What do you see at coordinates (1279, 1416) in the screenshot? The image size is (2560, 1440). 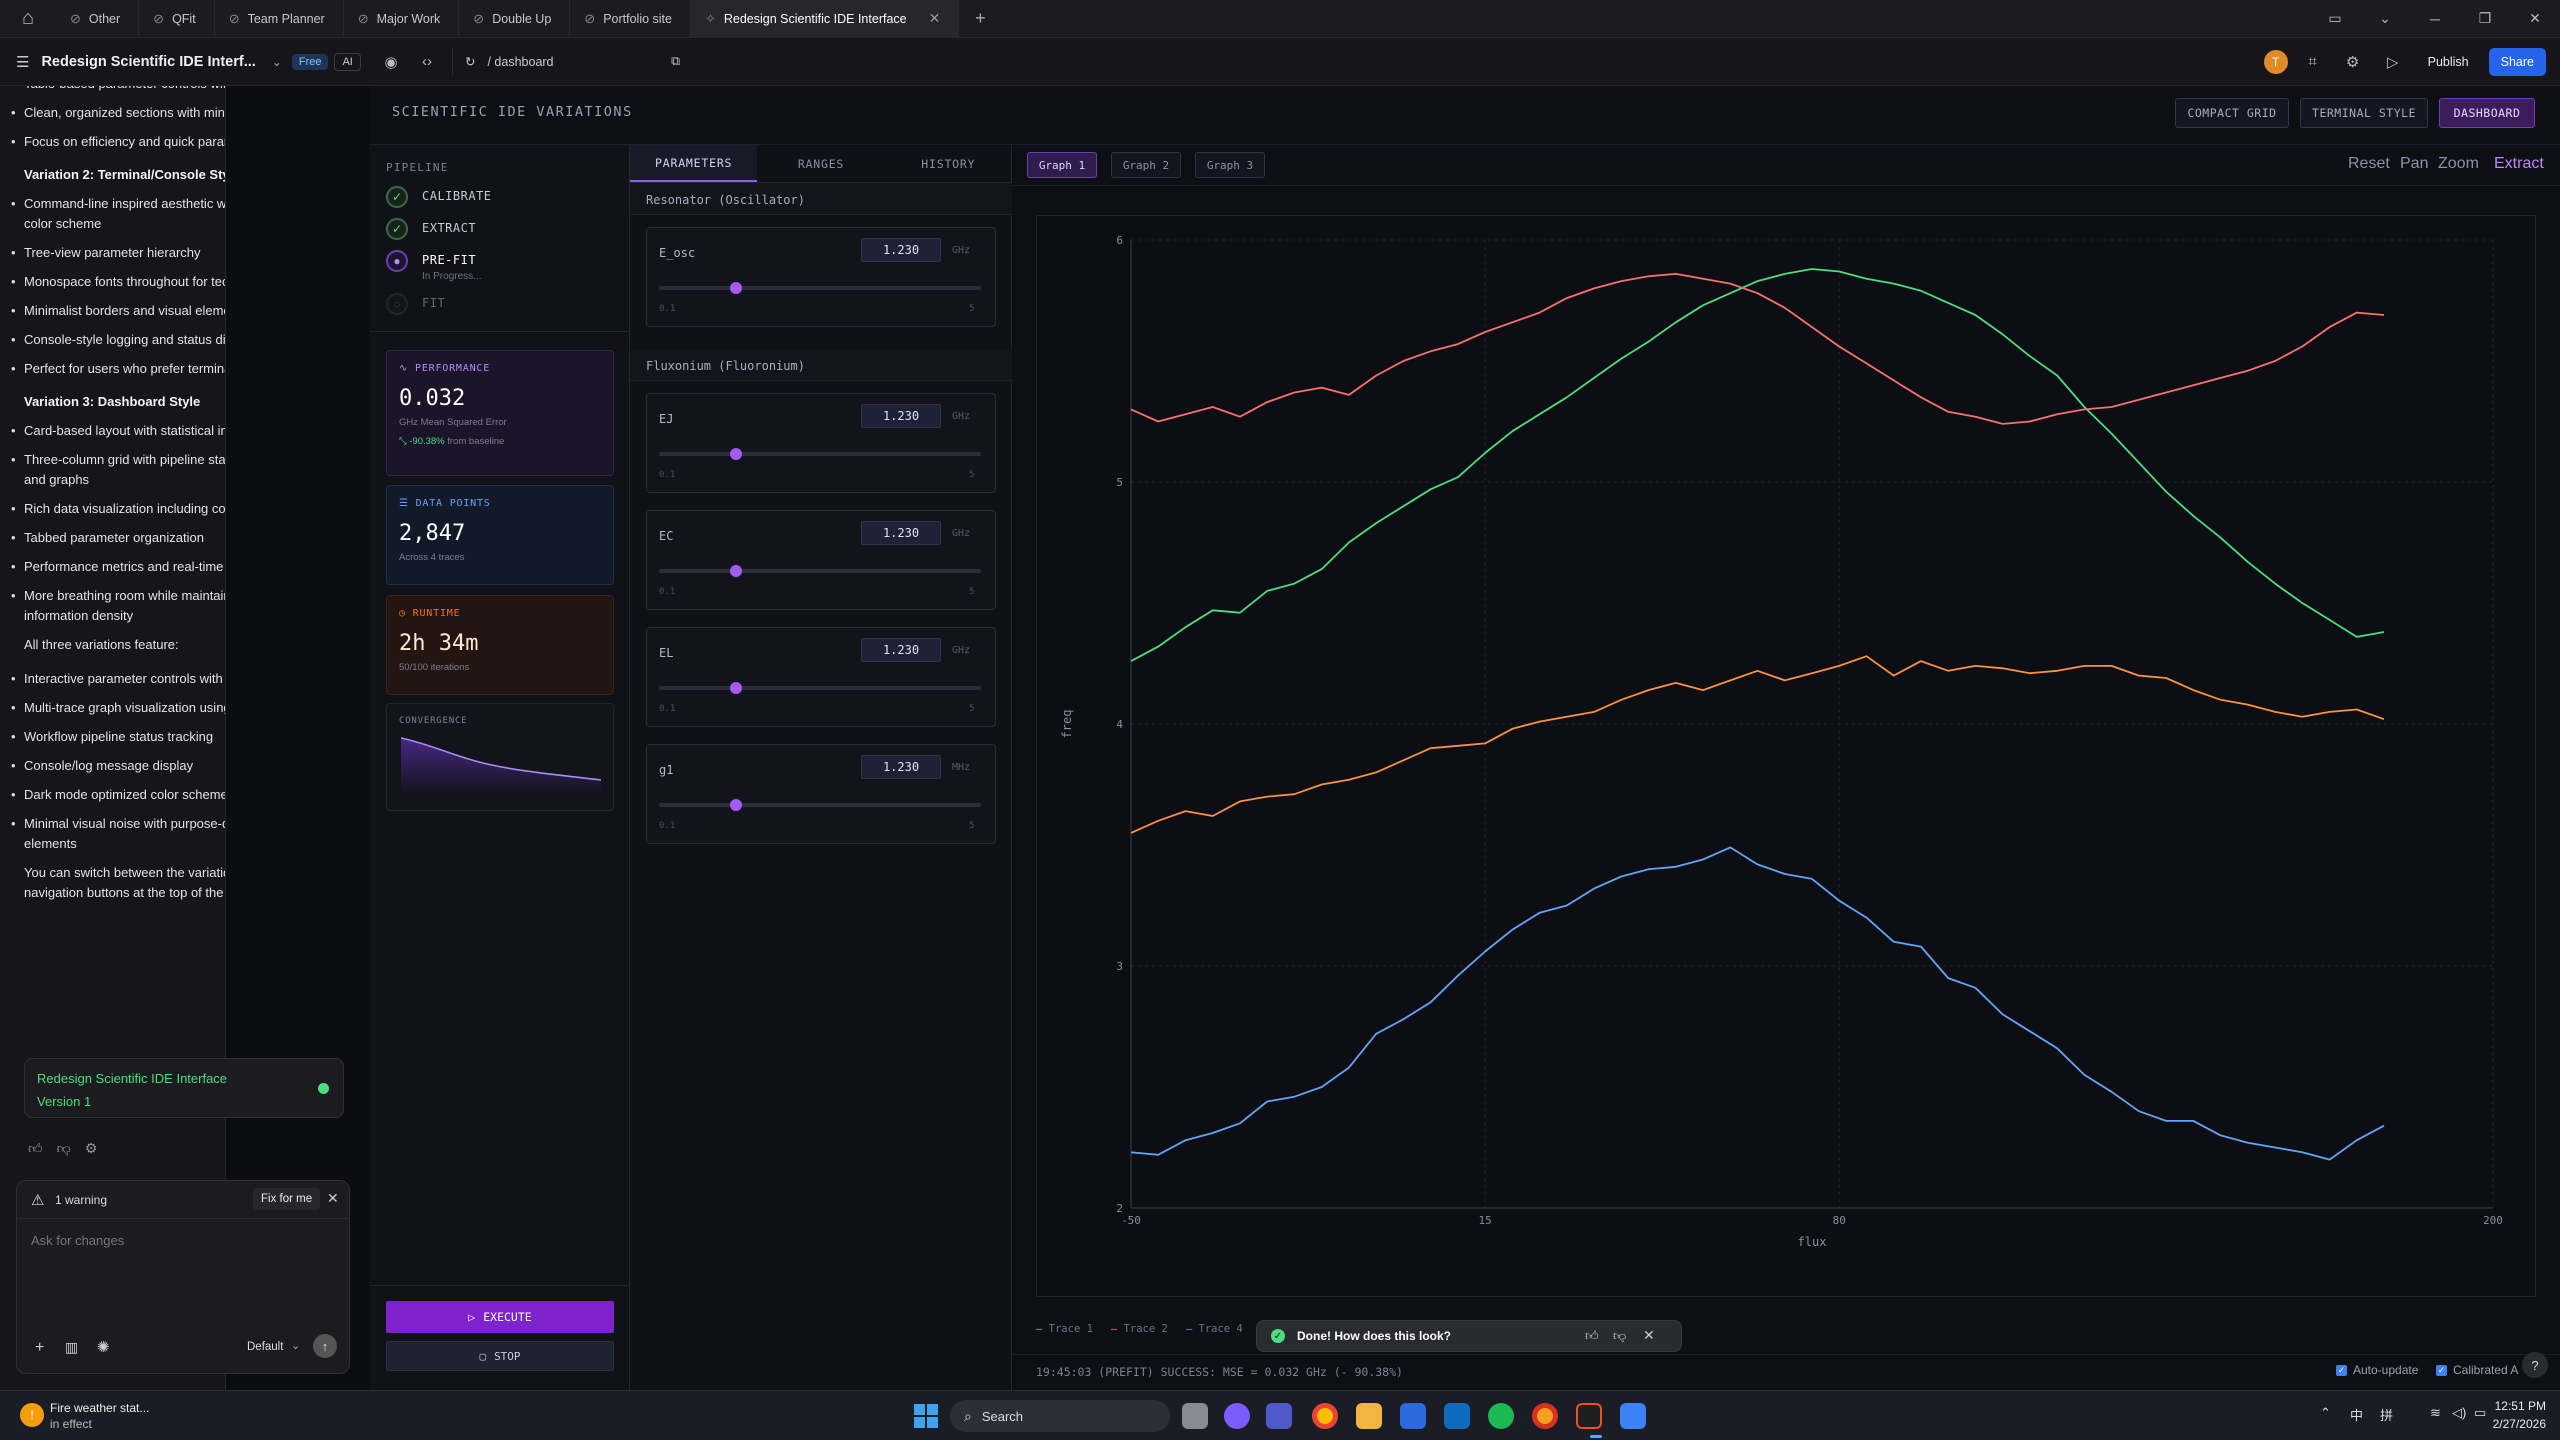 I see `teams-icon` at bounding box center [1279, 1416].